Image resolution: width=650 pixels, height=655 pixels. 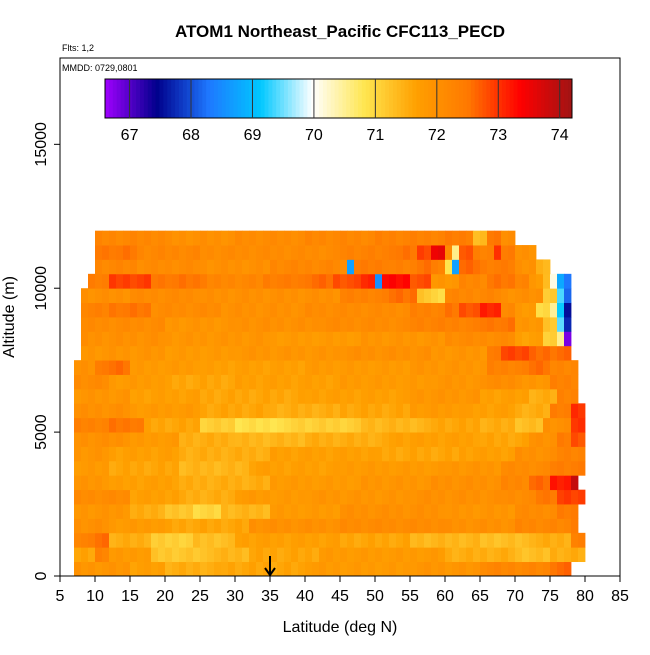 I want to click on x-tick-label: 35, so click(x=270, y=596).